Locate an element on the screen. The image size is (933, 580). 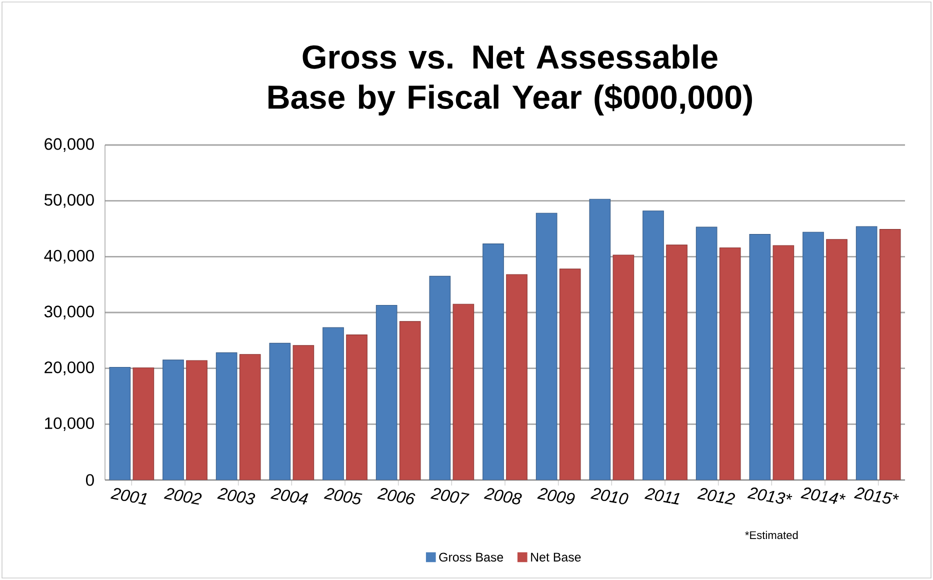
y-tick-label: 40,000 is located at coordinates (69, 257).